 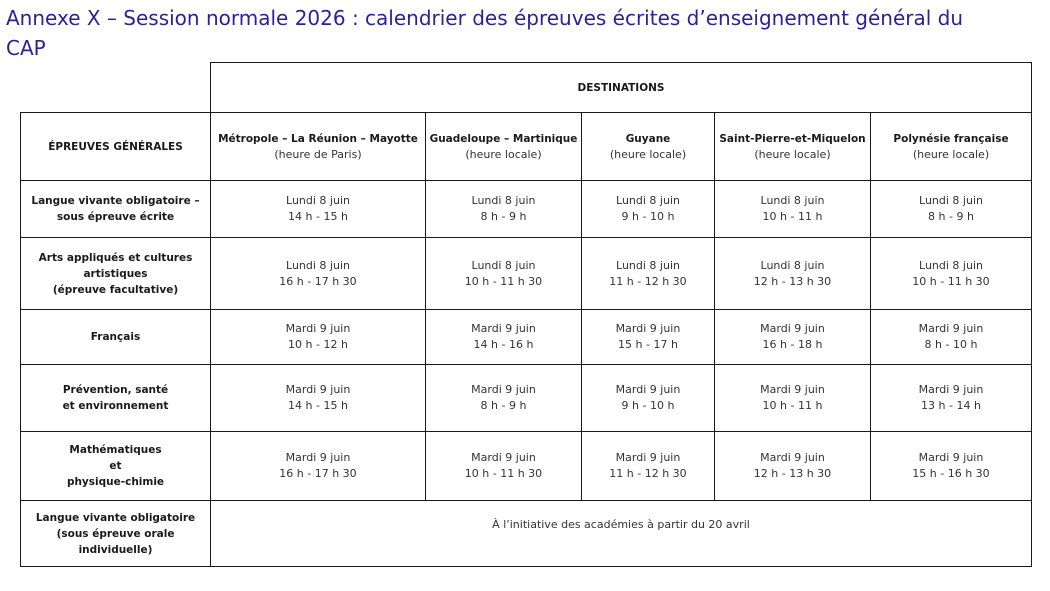 What do you see at coordinates (115, 549) in the screenshot?
I see `cell-text: individuelle)` at bounding box center [115, 549].